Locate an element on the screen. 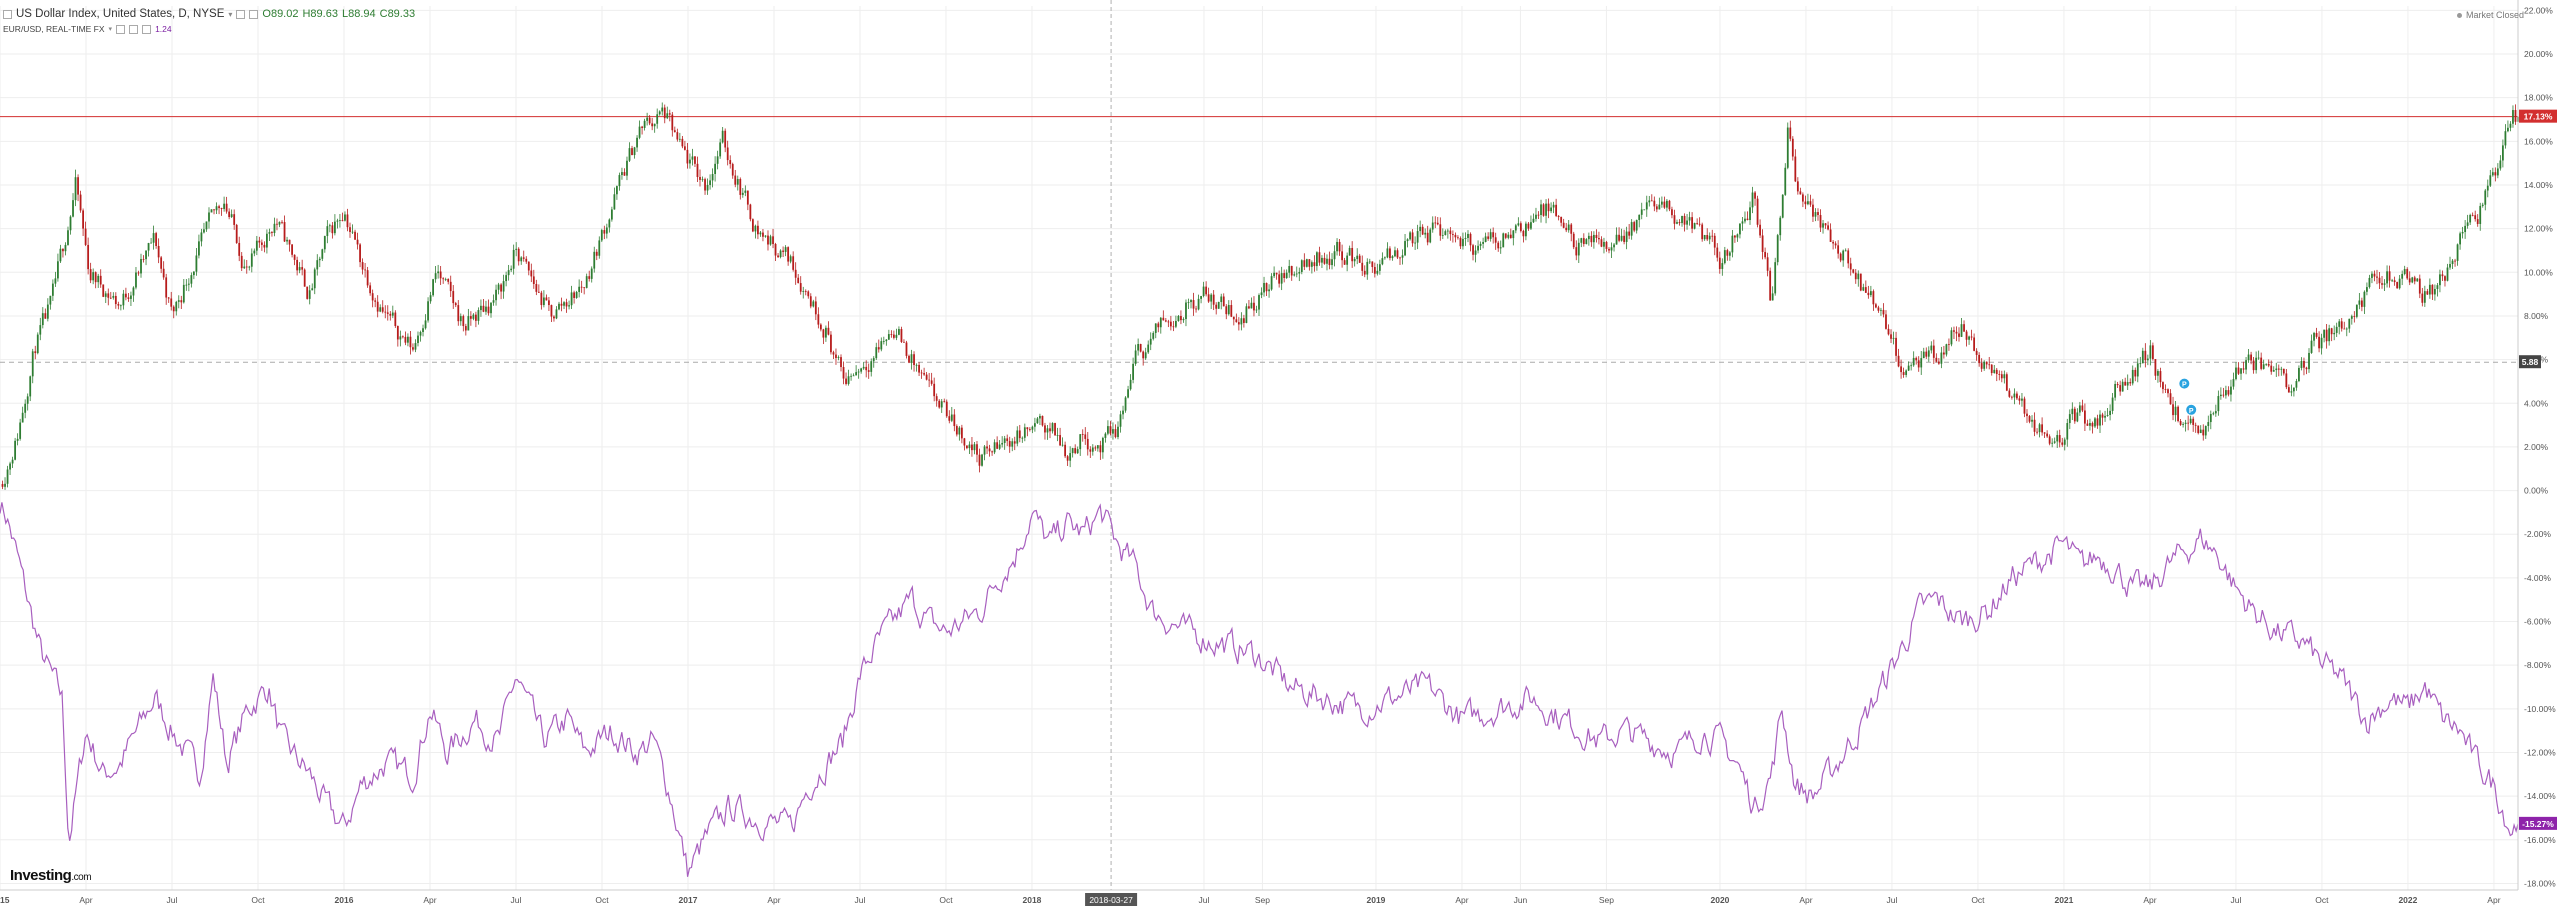 The height and width of the screenshot is (910, 2560). remove-icon is located at coordinates (147, 29).